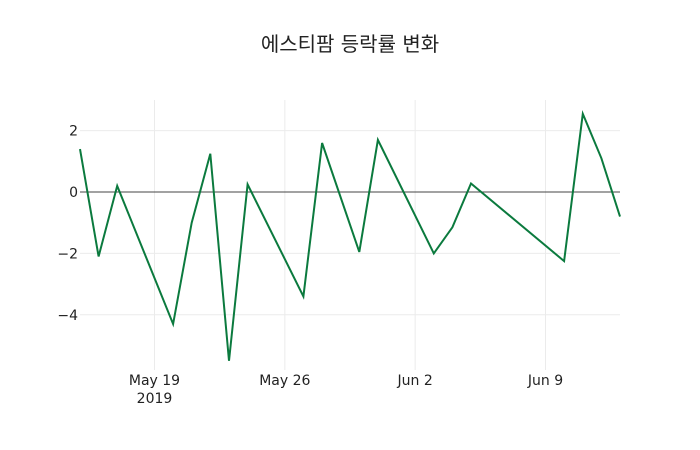 The width and height of the screenshot is (700, 450). Describe the element at coordinates (73, 132) in the screenshot. I see `y-tick-label: 2` at that location.